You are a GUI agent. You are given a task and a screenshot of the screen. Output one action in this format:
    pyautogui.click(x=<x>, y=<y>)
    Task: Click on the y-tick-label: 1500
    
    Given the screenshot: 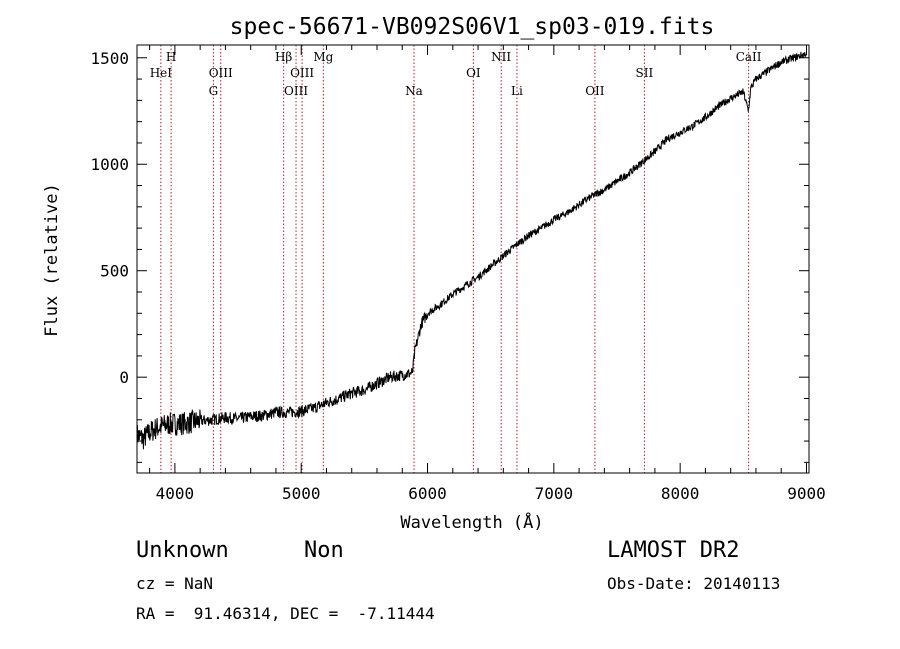 What is the action you would take?
    pyautogui.click(x=109, y=58)
    